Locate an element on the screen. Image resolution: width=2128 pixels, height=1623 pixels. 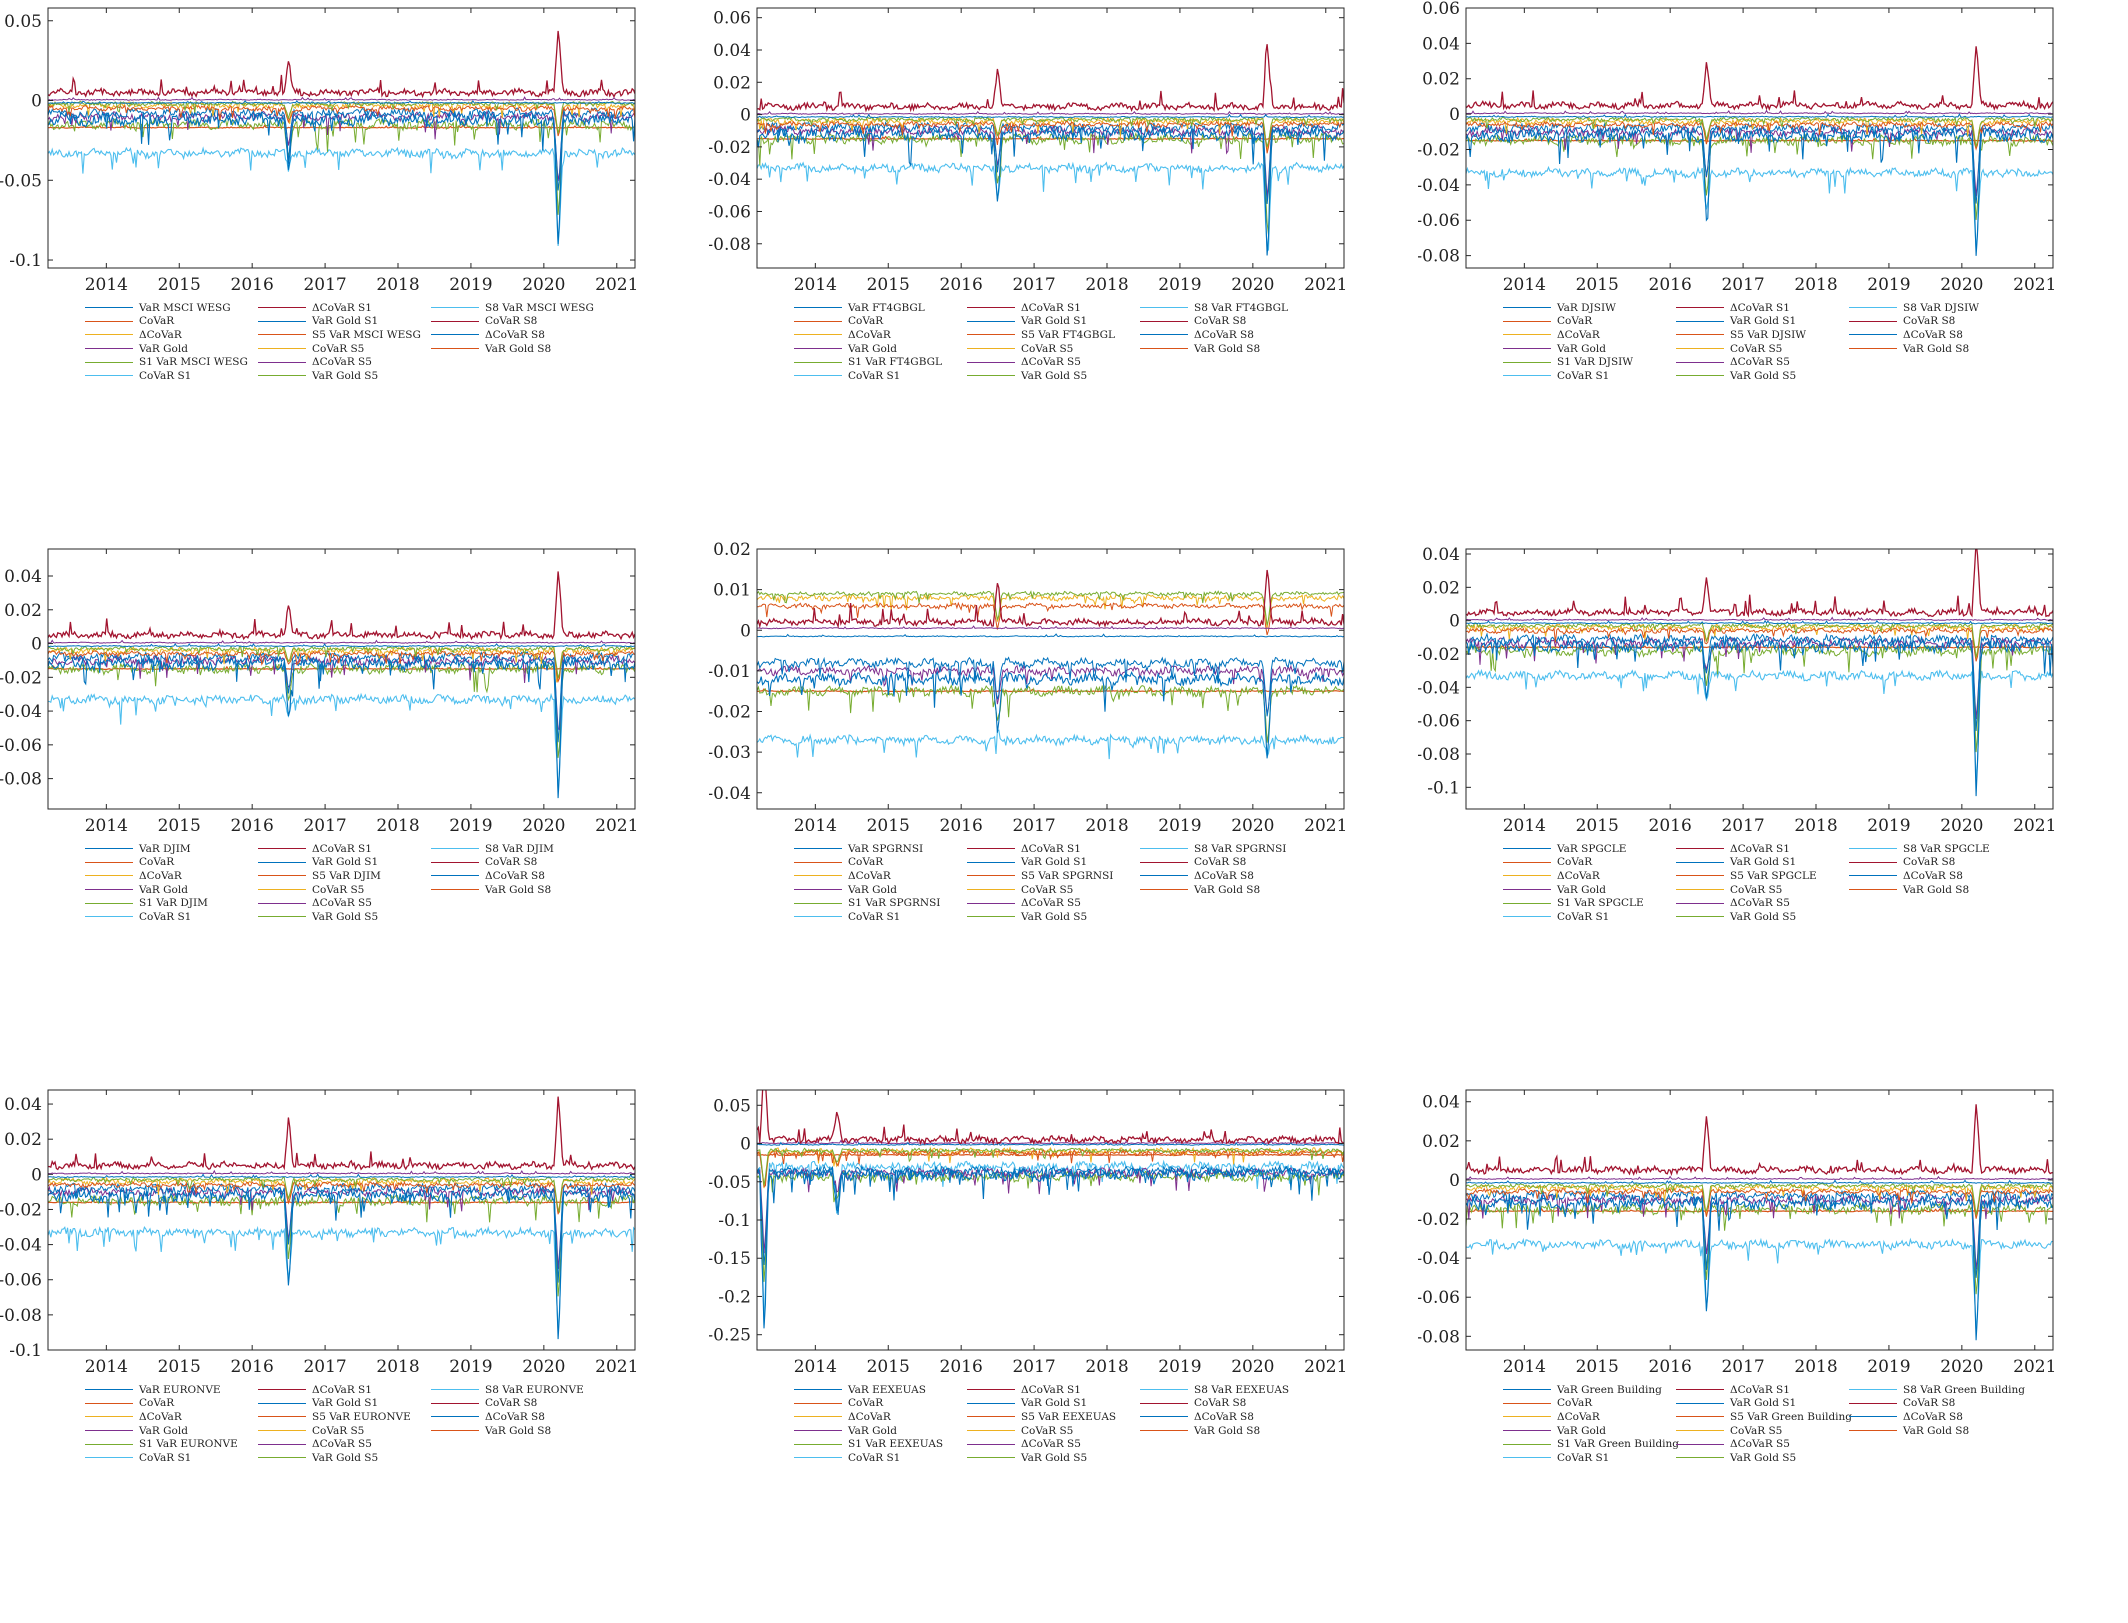
legend-entry: S8 VaR DJSIW is located at coordinates (1931, 308).